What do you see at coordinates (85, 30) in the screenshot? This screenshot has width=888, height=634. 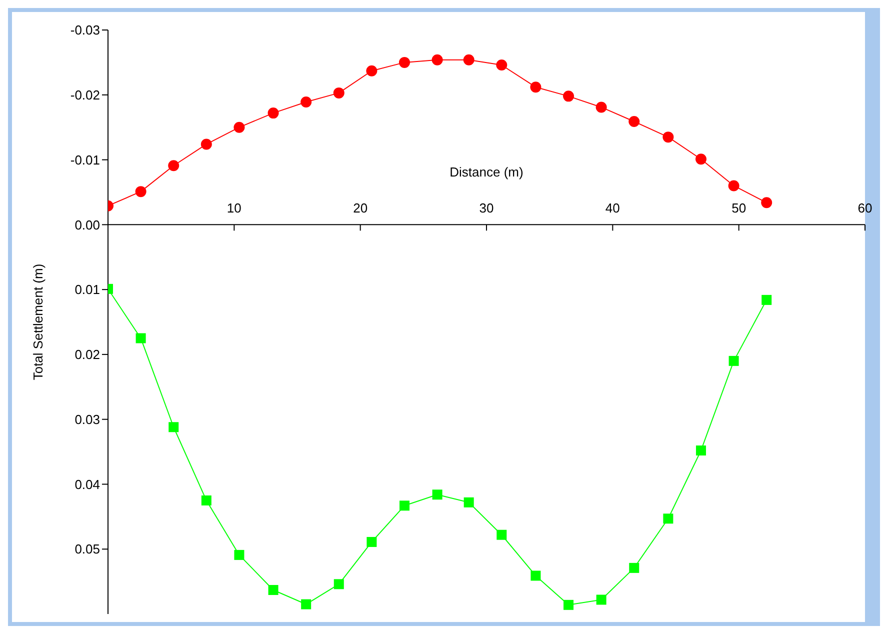 I see `y-tick-label: -0.03` at bounding box center [85, 30].